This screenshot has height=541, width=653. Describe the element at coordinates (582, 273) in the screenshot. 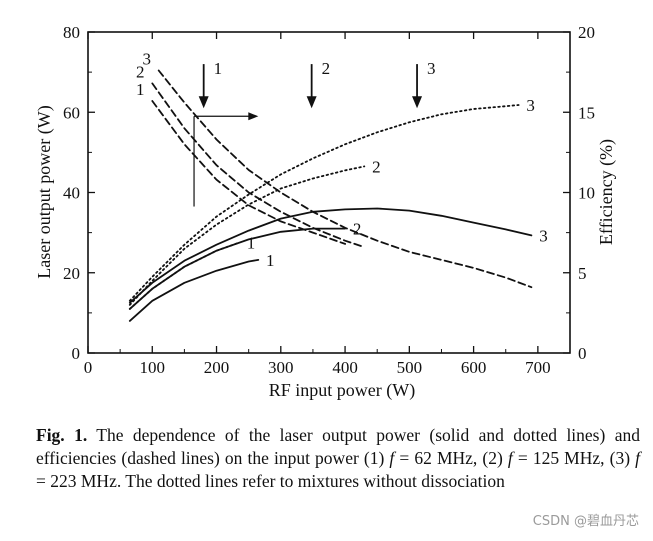

I see `y2-tick-label: 5` at that location.